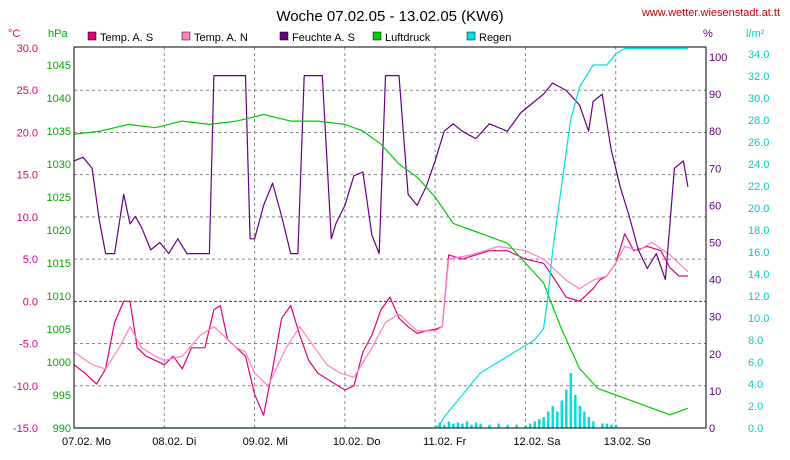  What do you see at coordinates (712, 429) in the screenshot?
I see `humidity-tick-label: 0` at bounding box center [712, 429].